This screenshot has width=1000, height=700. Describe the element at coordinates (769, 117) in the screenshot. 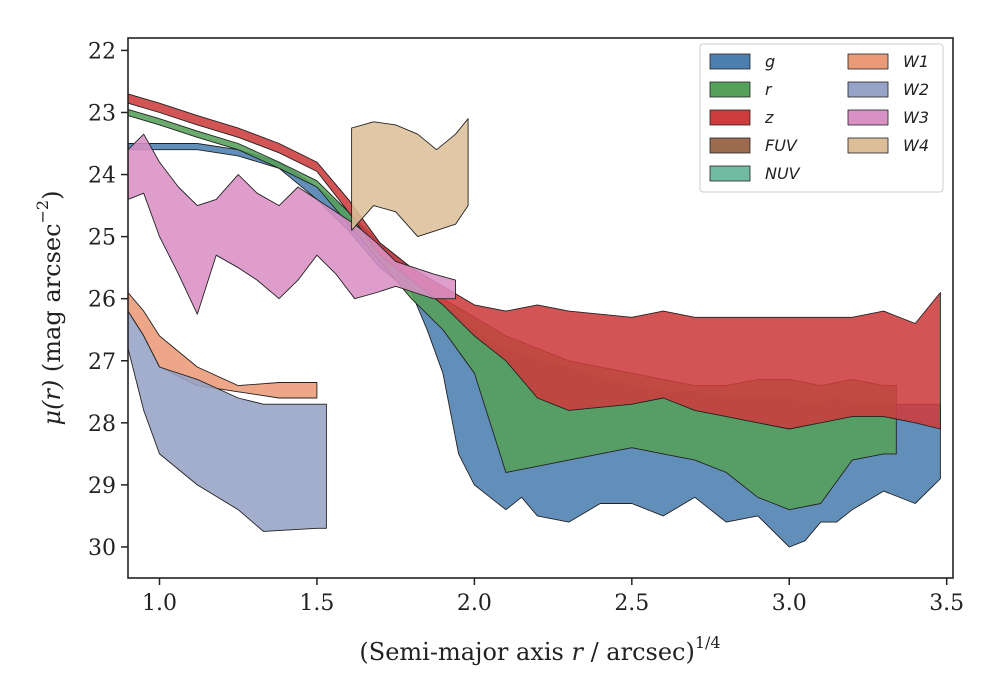

I see `legend-label-z: z` at that location.